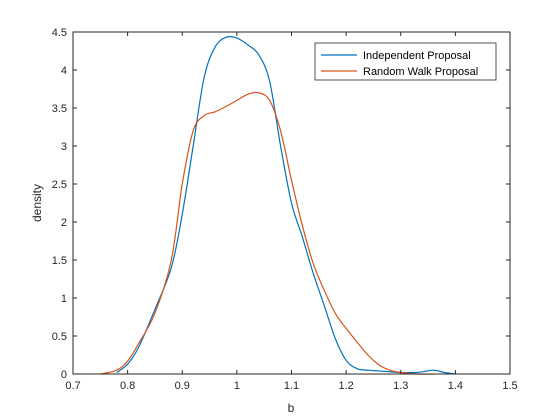 This screenshot has height=420, width=560. I want to click on y-tick-label: 2.5, so click(59, 185).